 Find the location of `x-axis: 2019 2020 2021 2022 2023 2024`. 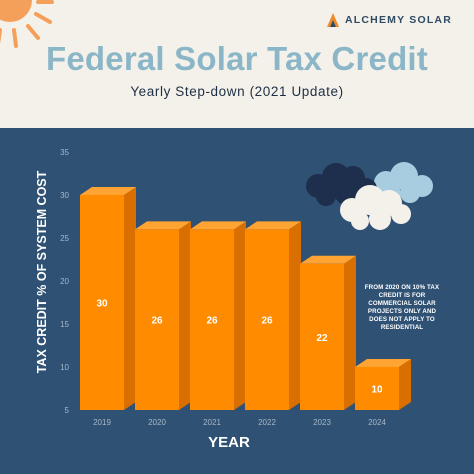

x-axis: 2019 2020 2021 2022 2023 2024 is located at coordinates (239, 422).